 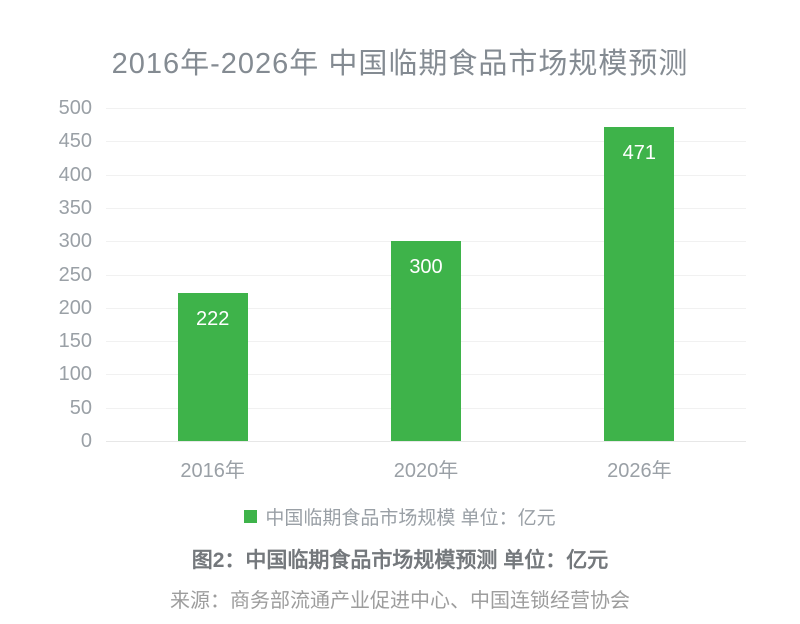 What do you see at coordinates (251, 516) in the screenshot?
I see `legend-swatch-icon` at bounding box center [251, 516].